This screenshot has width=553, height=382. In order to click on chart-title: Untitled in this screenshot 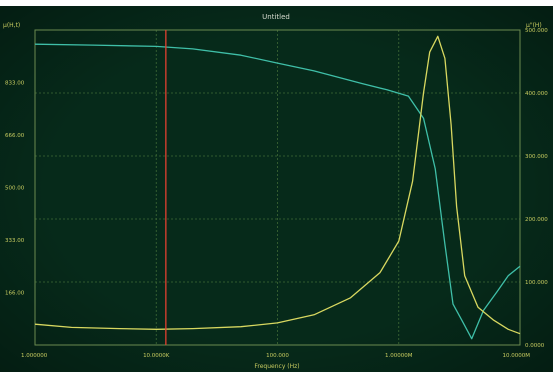, I will do `click(276, 17)`.